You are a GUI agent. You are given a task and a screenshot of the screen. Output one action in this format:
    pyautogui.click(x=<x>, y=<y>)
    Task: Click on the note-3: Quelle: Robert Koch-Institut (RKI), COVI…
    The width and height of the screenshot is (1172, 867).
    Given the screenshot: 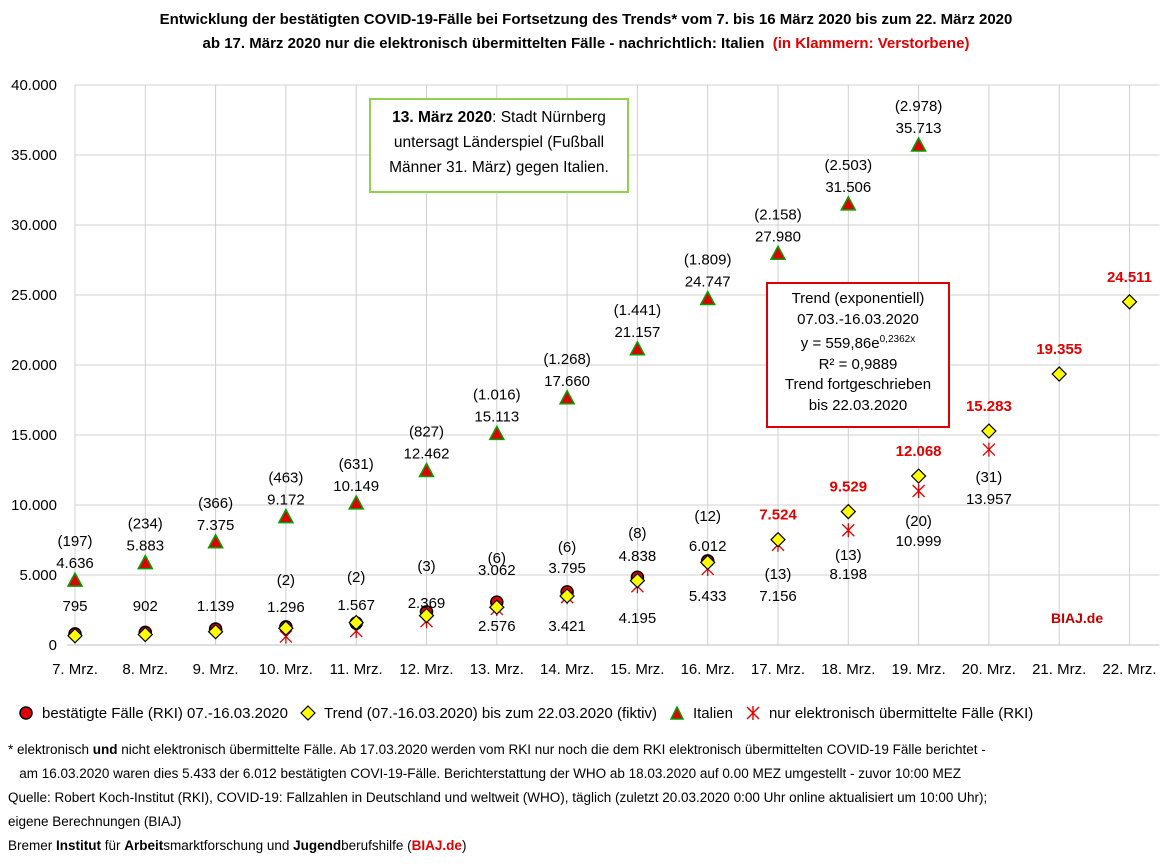 What is the action you would take?
    pyautogui.click(x=498, y=797)
    